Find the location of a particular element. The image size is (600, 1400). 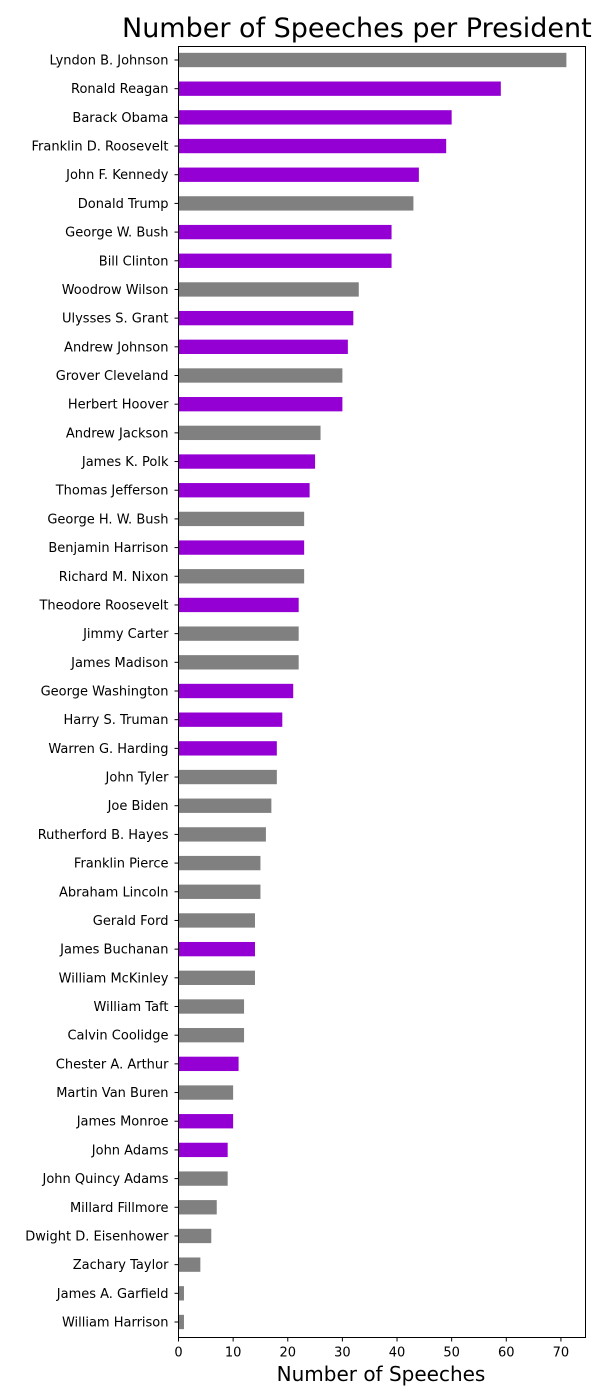

bar-abraham-lincoln is located at coordinates (219, 891).